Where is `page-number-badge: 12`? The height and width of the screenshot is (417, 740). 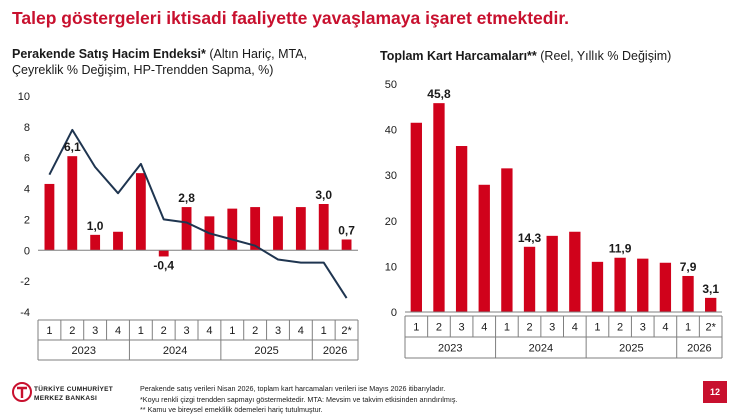 page-number-badge: 12 is located at coordinates (715, 392).